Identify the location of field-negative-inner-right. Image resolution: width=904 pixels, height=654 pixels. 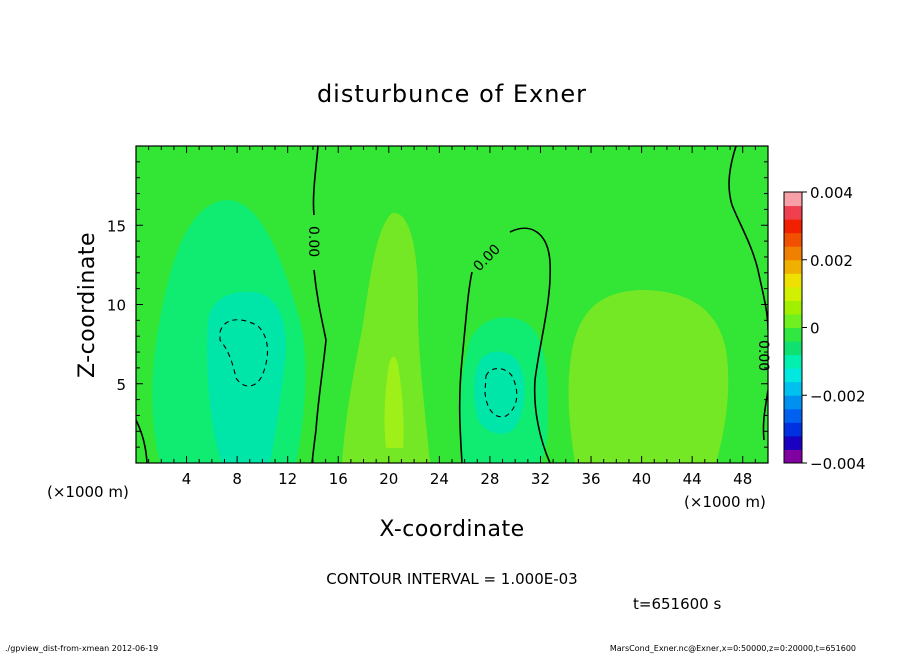
(499, 392).